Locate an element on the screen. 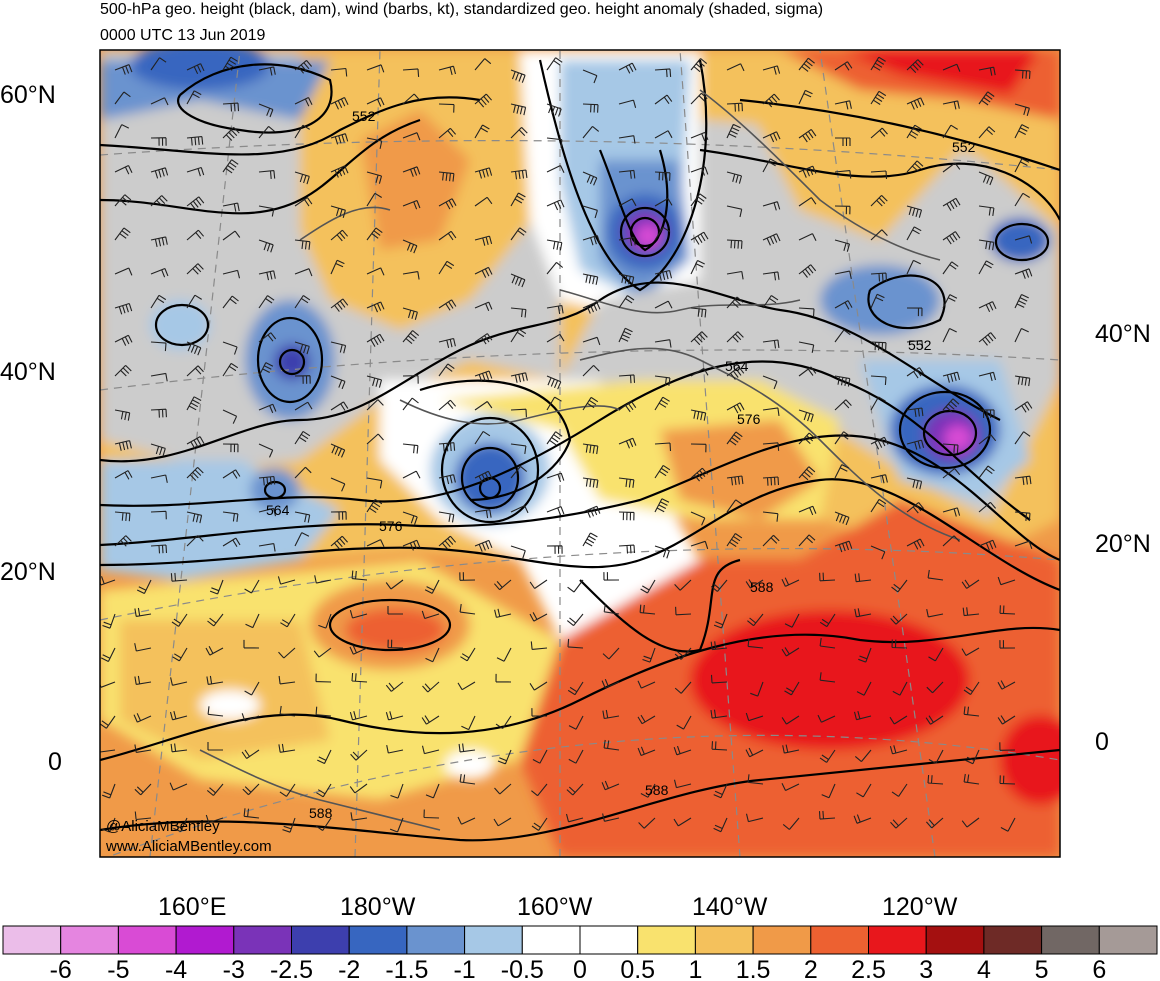 The image size is (1160, 981). colorbar-label: 1 is located at coordinates (695, 968).